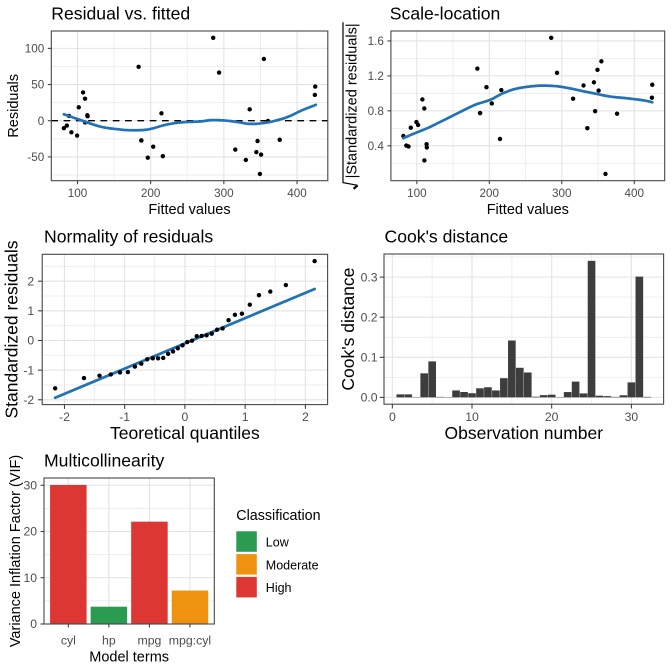 This screenshot has height=672, width=672. Describe the element at coordinates (376, 111) in the screenshot. I see `svg-text: 0.8` at that location.